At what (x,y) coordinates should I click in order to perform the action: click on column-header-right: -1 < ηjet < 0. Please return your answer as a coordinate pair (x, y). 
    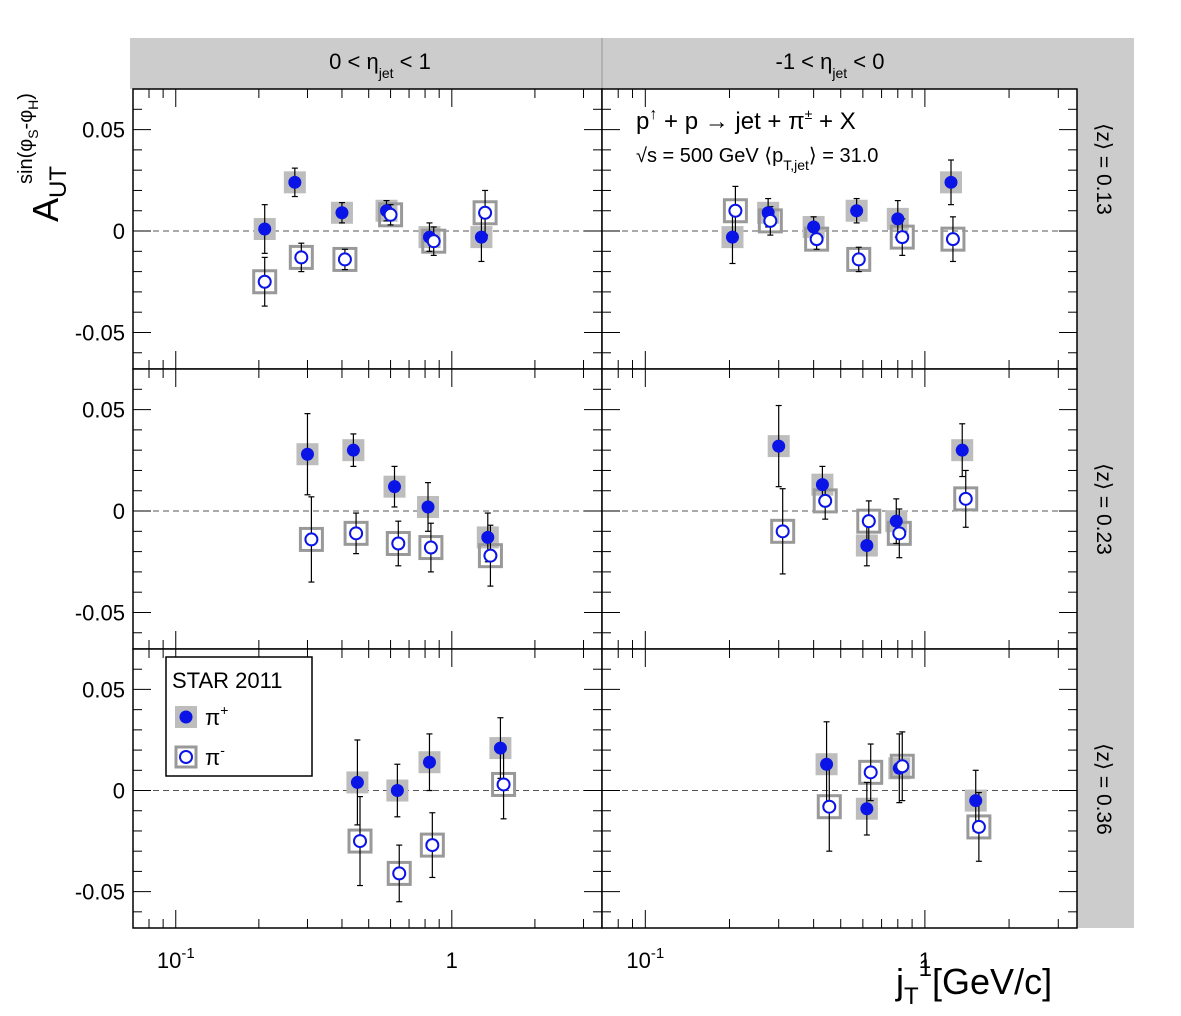
    Looking at the image, I should click on (830, 65).